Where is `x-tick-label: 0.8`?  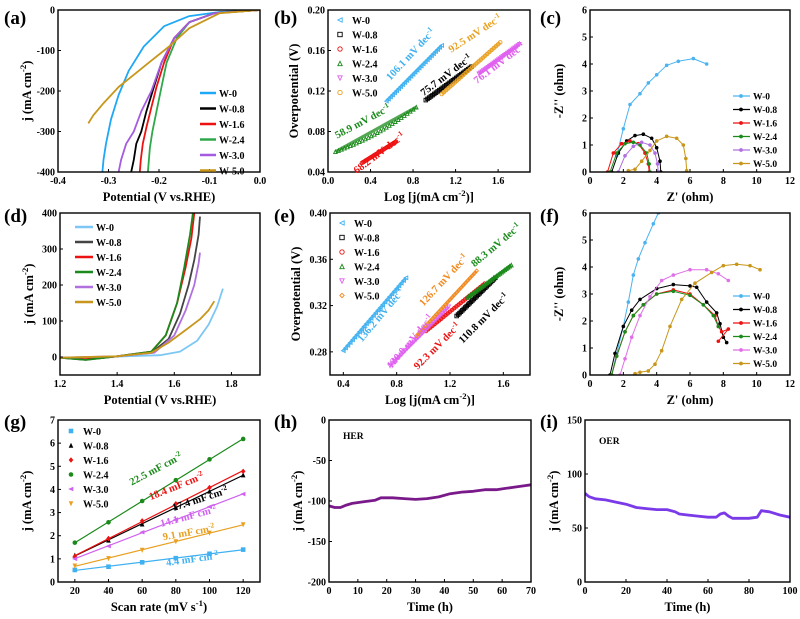
x-tick-label: 0.8 is located at coordinates (396, 384).